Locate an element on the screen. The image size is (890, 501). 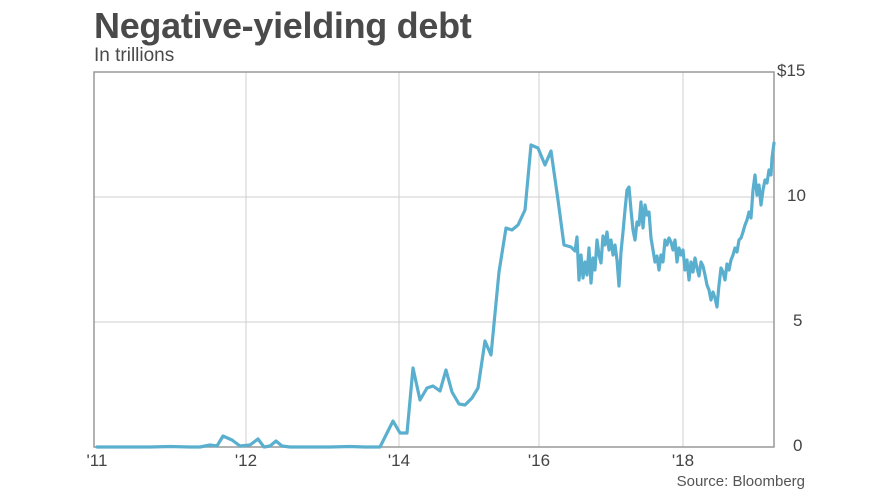
chart-title: Negative-yielding debt is located at coordinates (283, 25).